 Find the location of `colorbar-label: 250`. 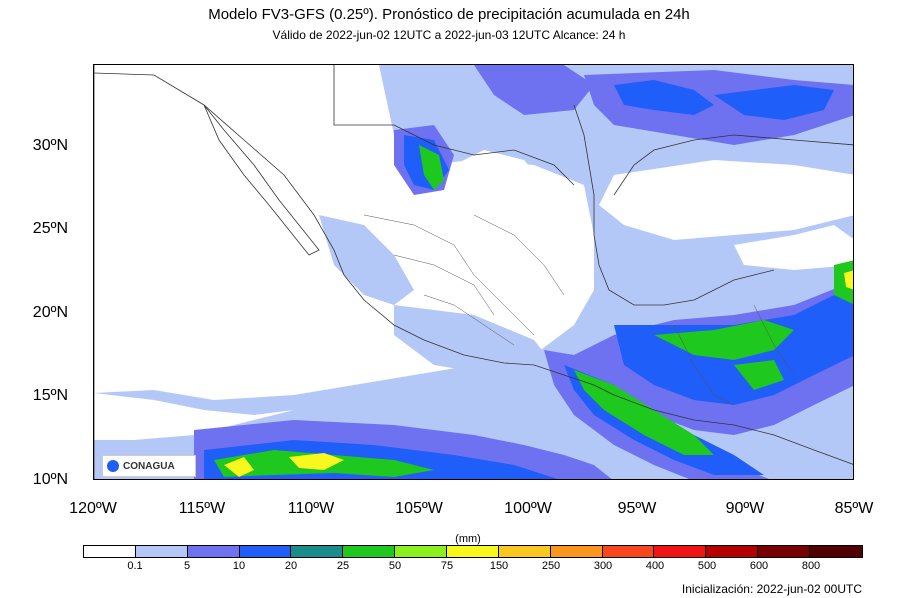

colorbar-label: 250 is located at coordinates (551, 566).